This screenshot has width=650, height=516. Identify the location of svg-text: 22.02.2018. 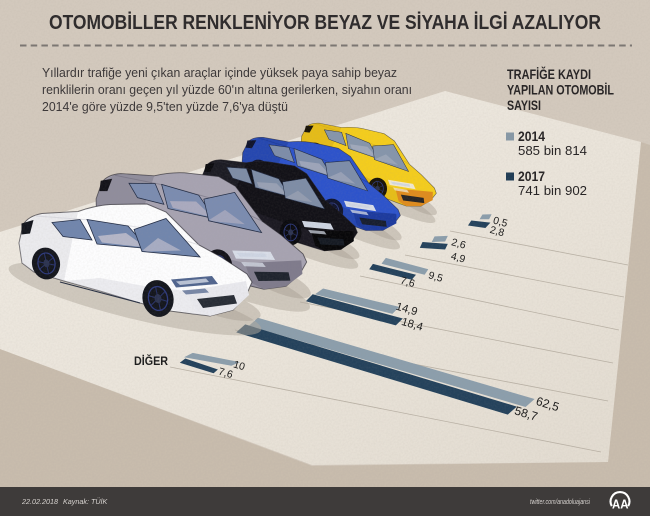
(39, 501).